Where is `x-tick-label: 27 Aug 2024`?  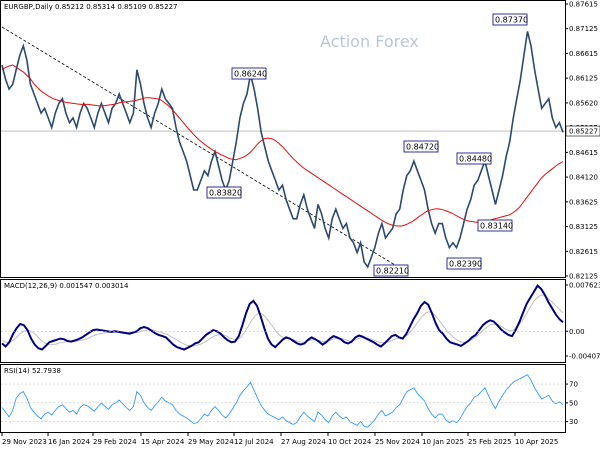
x-tick-label: 27 Aug 2024 is located at coordinates (303, 442).